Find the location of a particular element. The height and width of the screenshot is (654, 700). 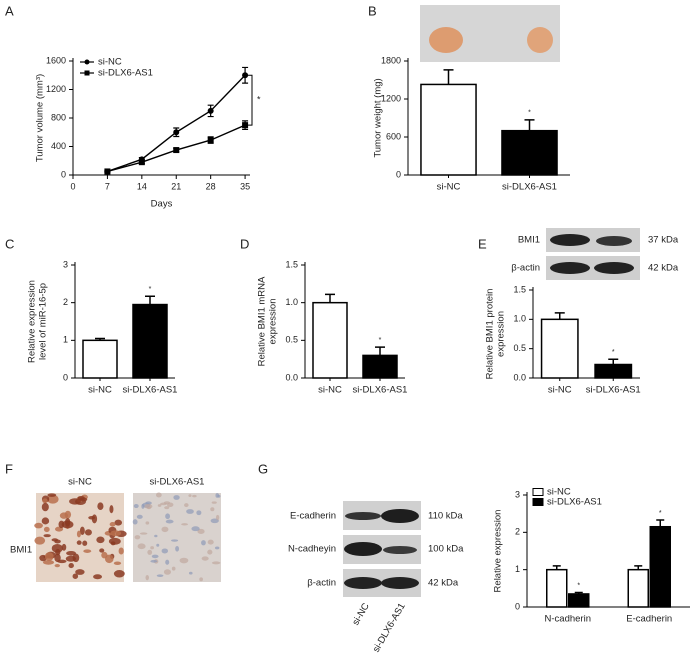

x-tick-label: 7 is located at coordinates (107, 186).